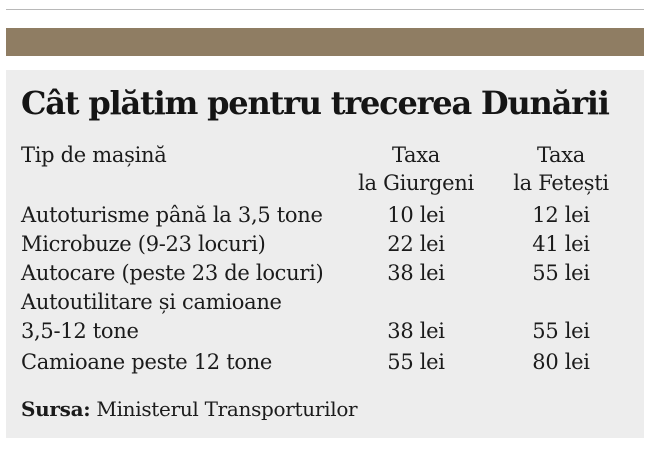 This screenshot has height=449, width=650. Describe the element at coordinates (143, 244) in the screenshot. I see `row-type: Microbuze (9-23 locuri)` at that location.